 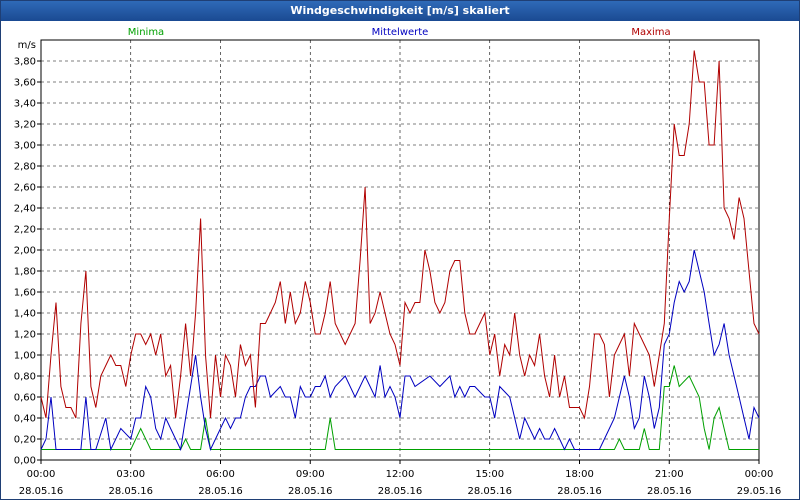 I want to click on y-tick-label: 1,20, so click(x=25, y=335).